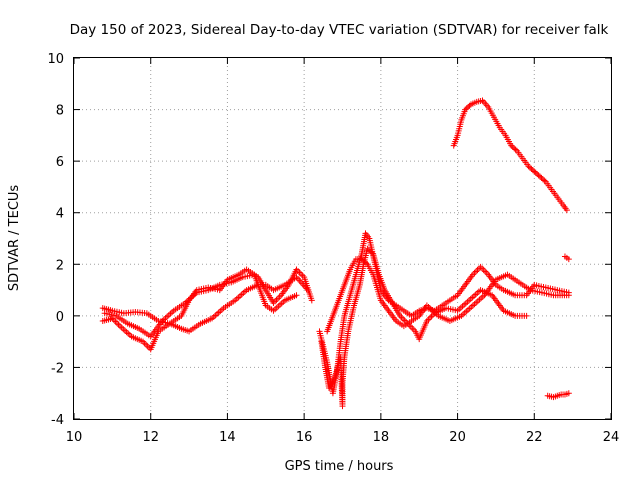 Image resolution: width=640 pixels, height=480 pixels. Describe the element at coordinates (339, 466) in the screenshot. I see `x-axis-label: GPS time / hours` at that location.